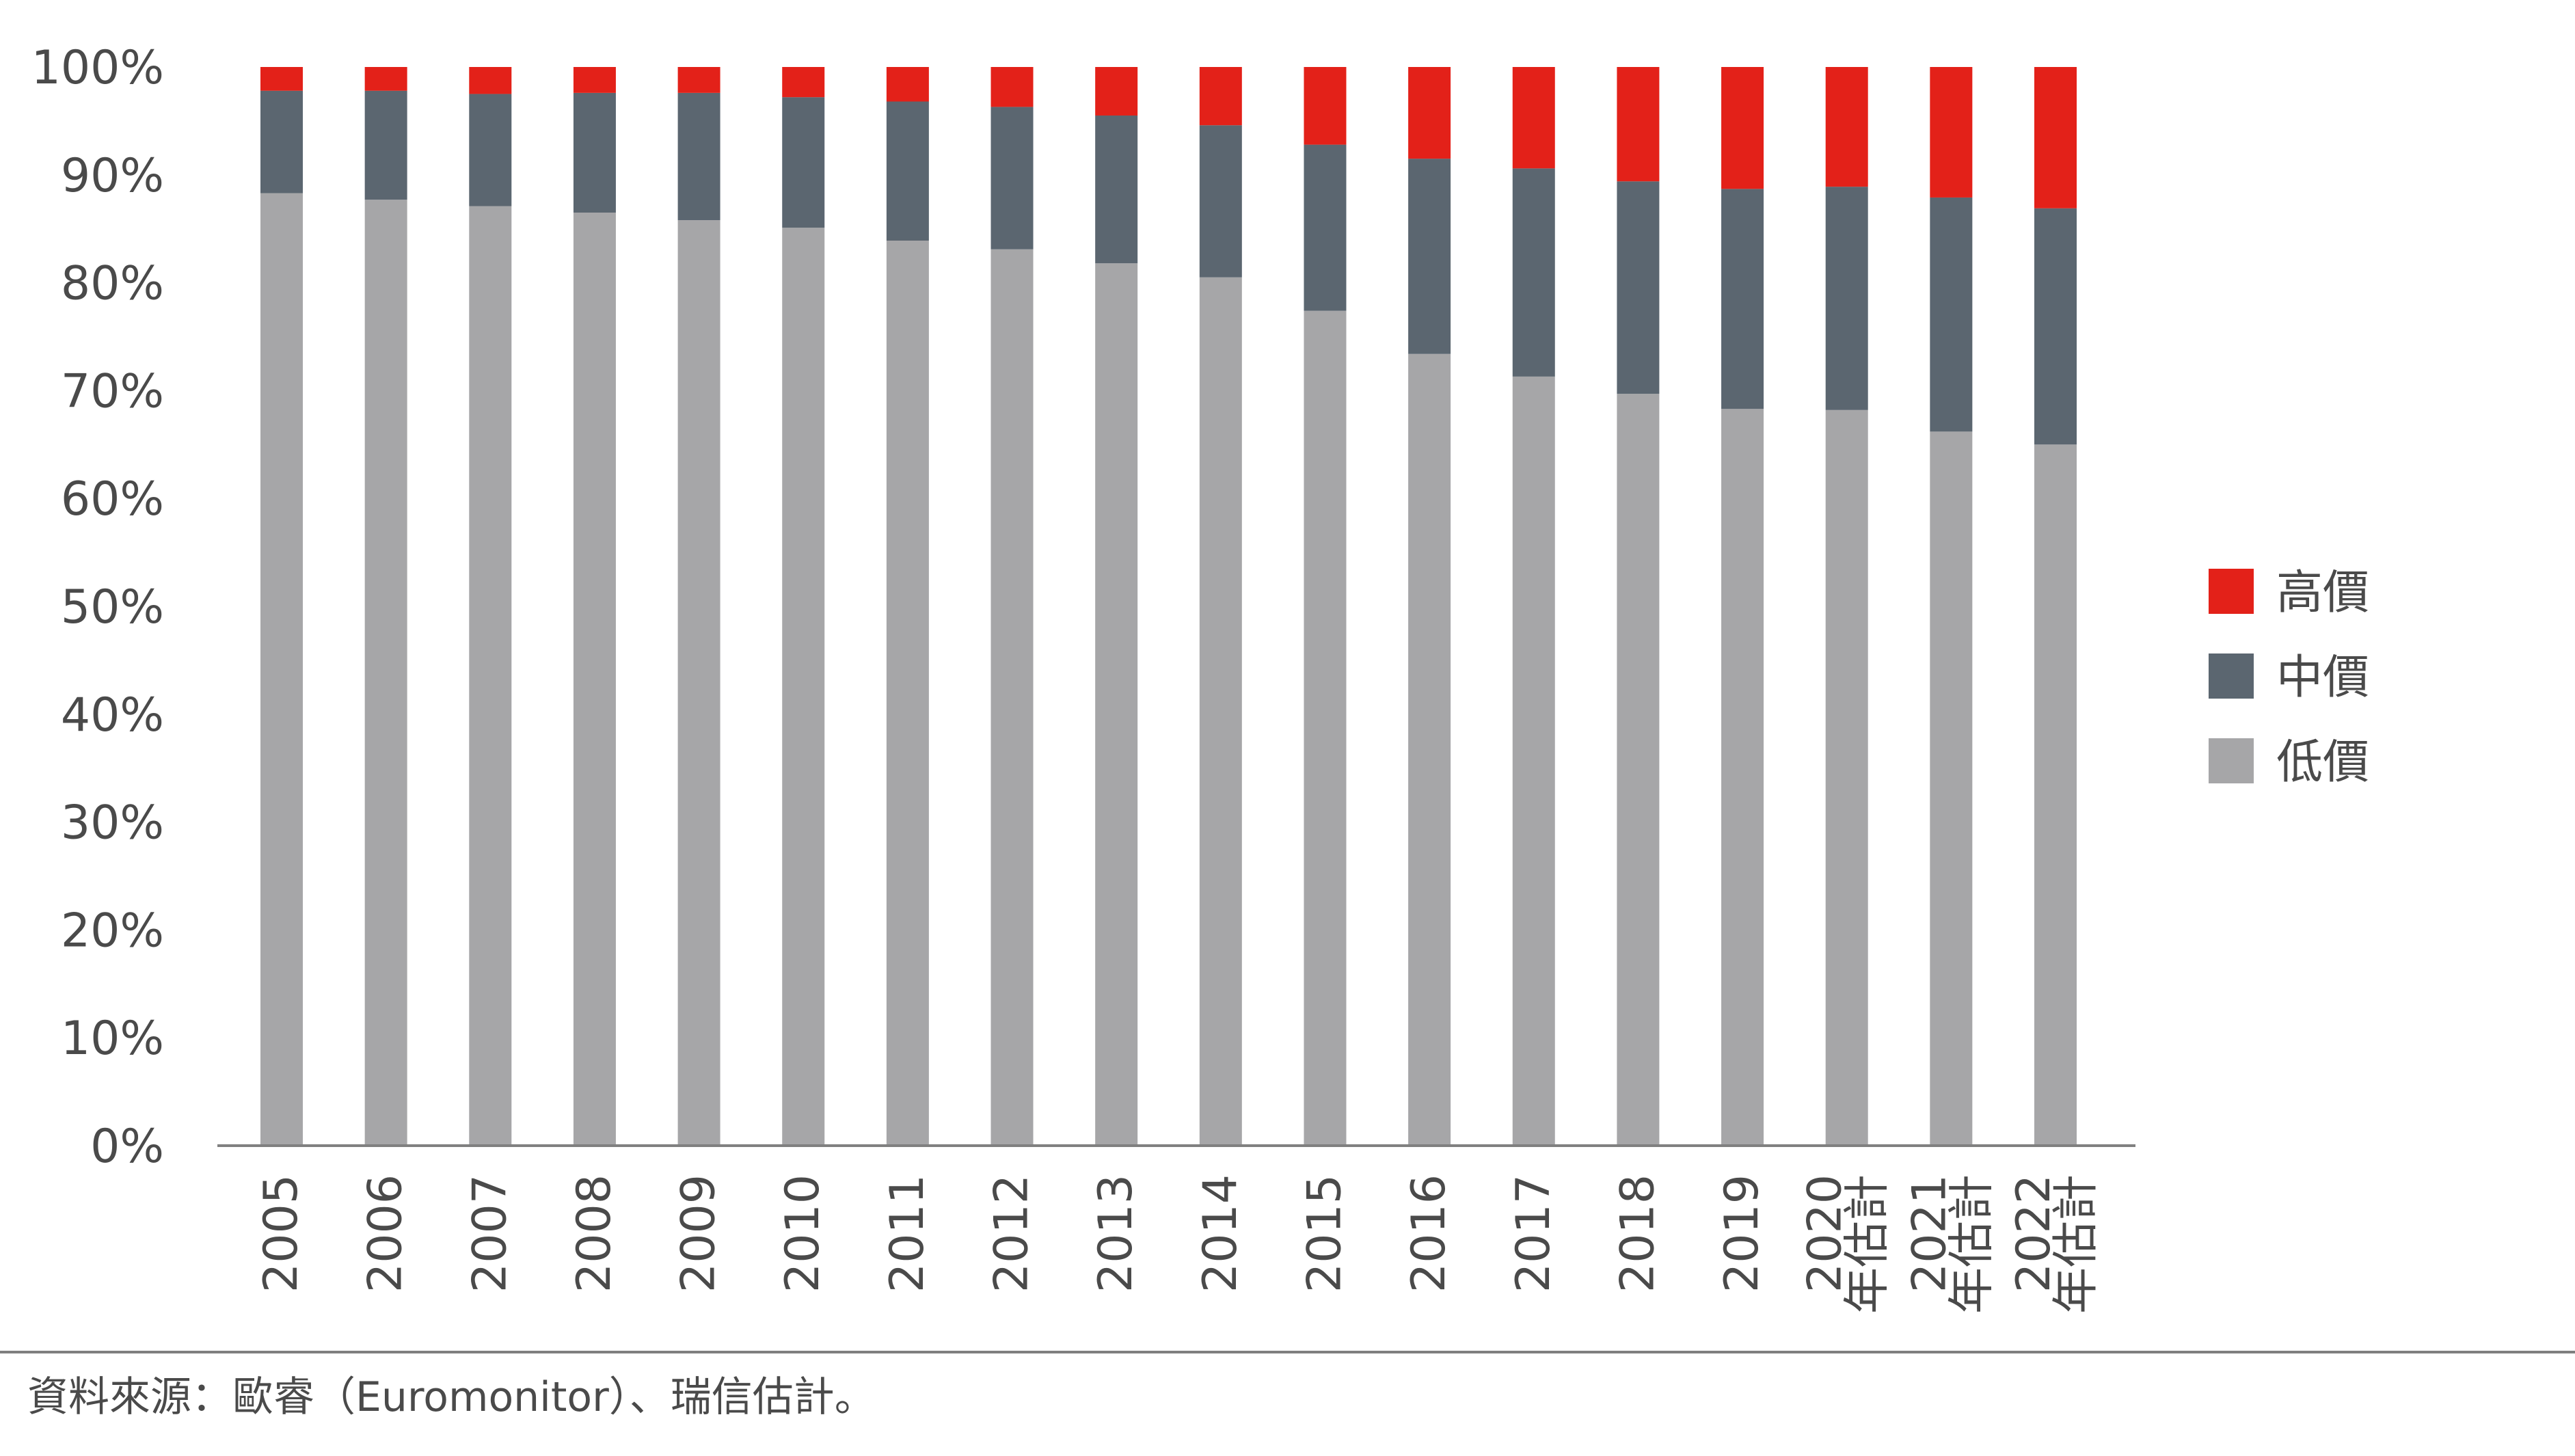  Describe the element at coordinates (1952, 132) in the screenshot. I see `bar-segment-high-2021` at that location.